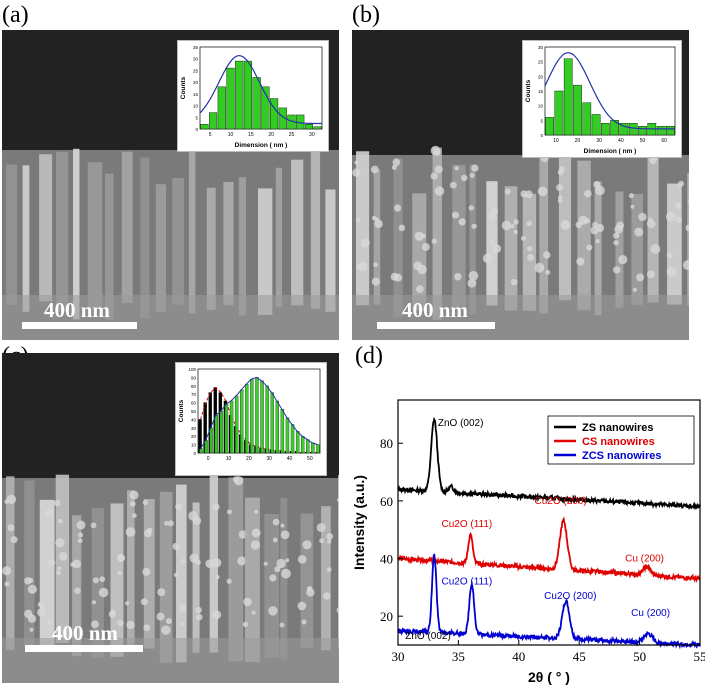  I want to click on xrd-peak-annotation: ZnO (002), so click(461, 423).